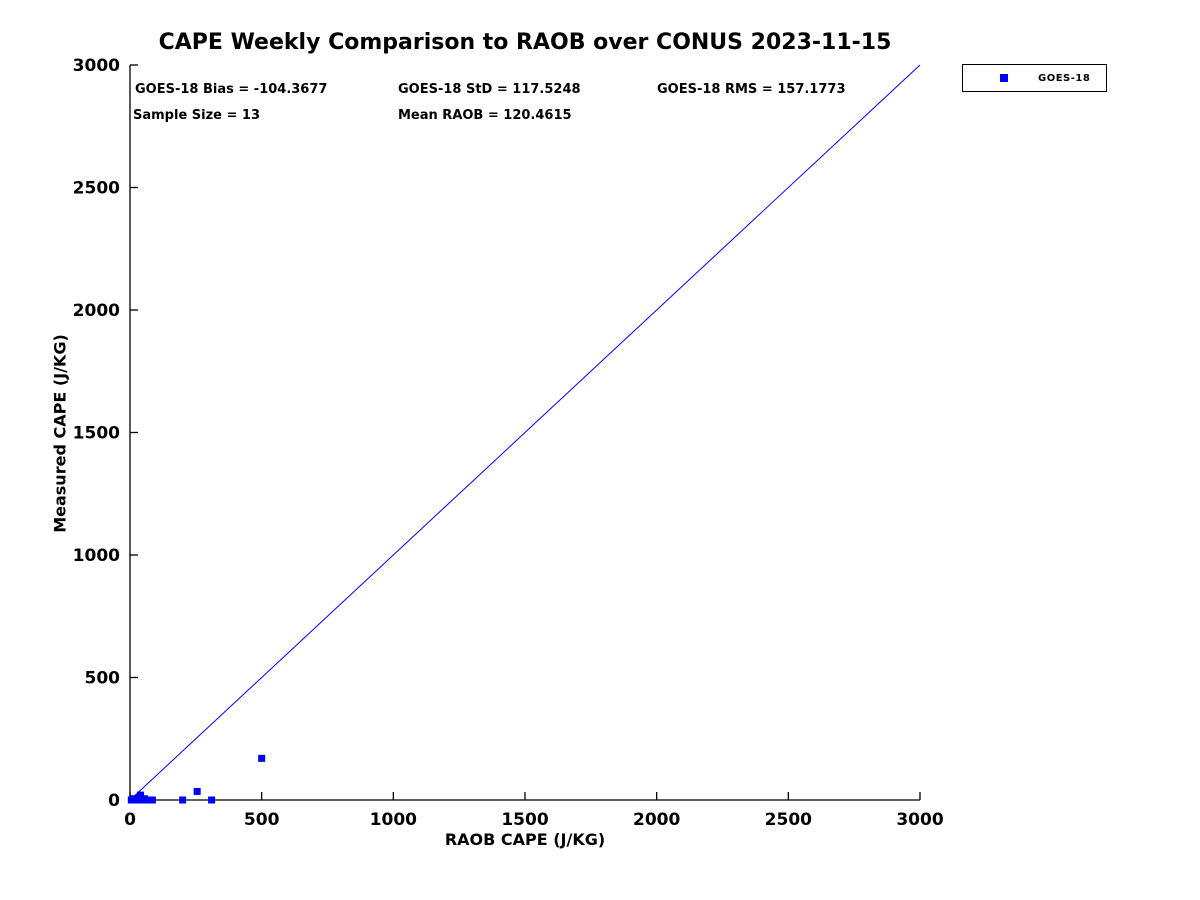 This screenshot has width=1200, height=900. Describe the element at coordinates (751, 89) in the screenshot. I see `annotation-rms: GOES-18 RMS = 157.1773` at that location.